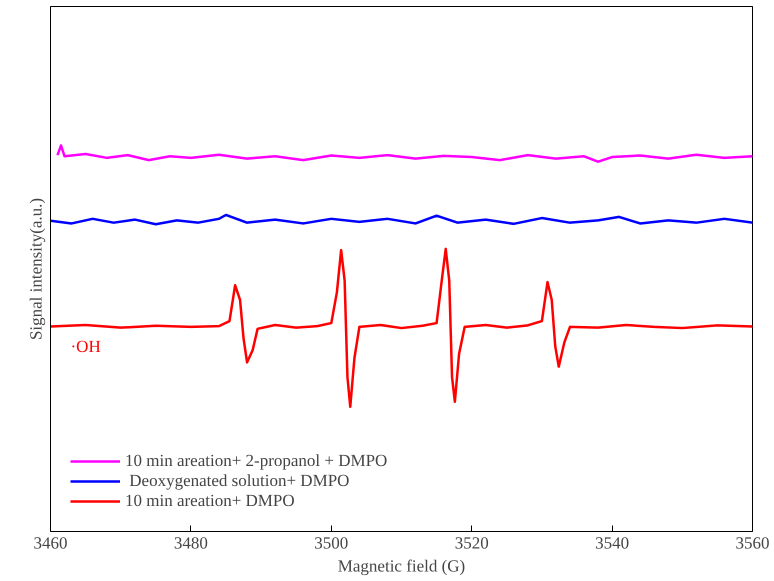  I want to click on x-tick-label: 3520, so click(471, 543).